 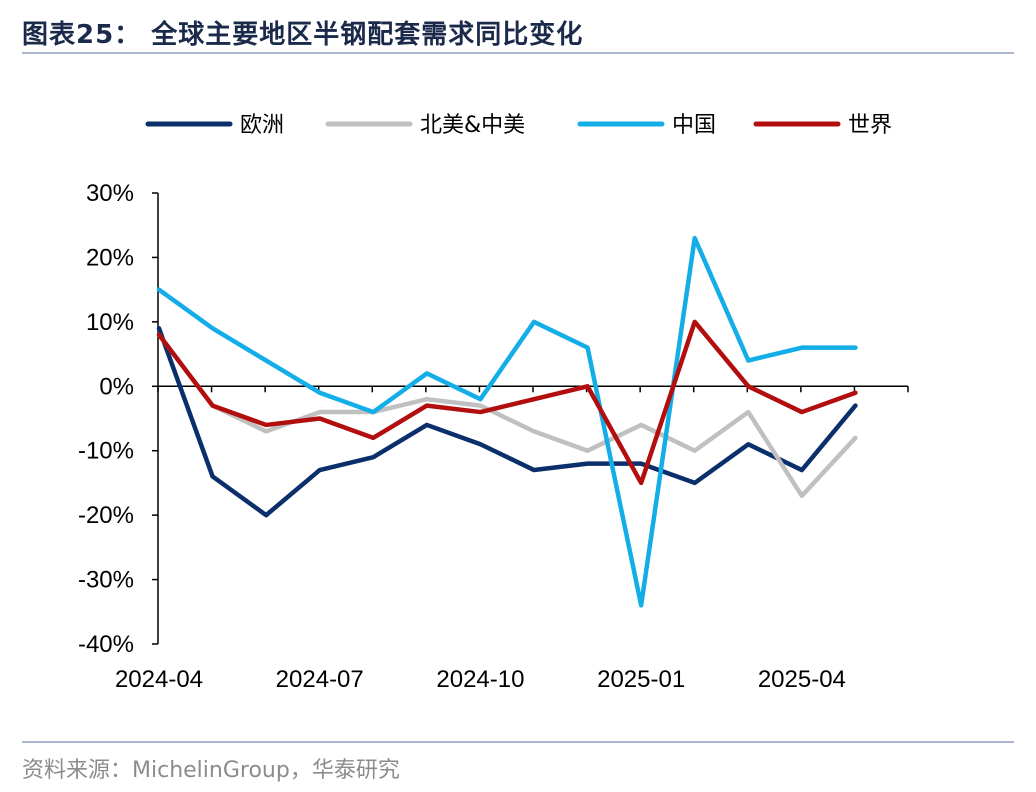 What do you see at coordinates (110, 322) in the screenshot?
I see `y-tick-label: 10%` at bounding box center [110, 322].